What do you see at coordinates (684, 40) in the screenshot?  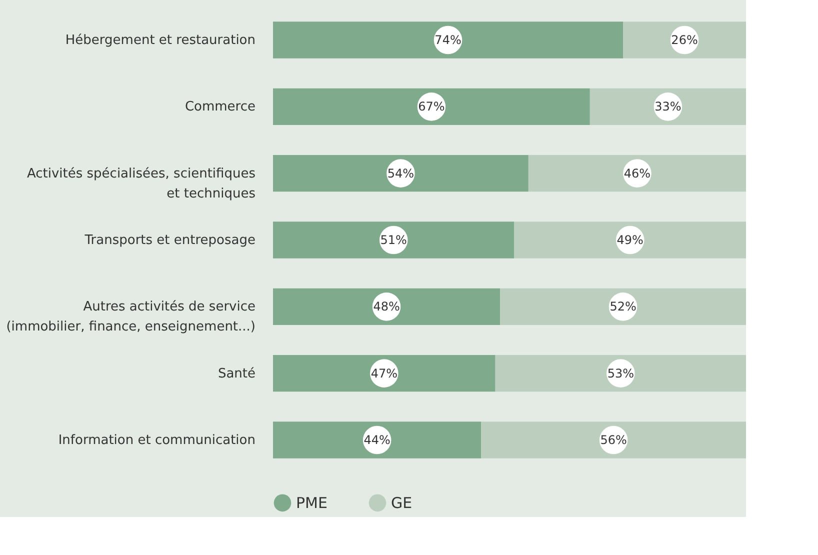 I see `data-label: 26%` at bounding box center [684, 40].